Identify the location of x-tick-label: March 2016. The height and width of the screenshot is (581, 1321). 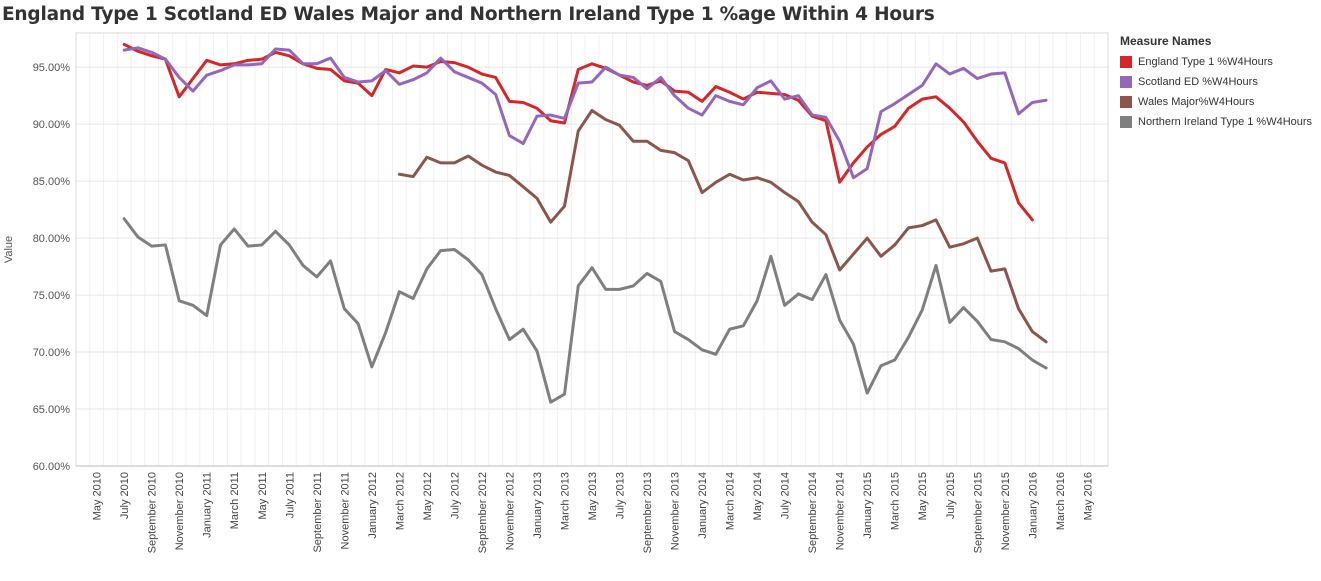
(1061, 501).